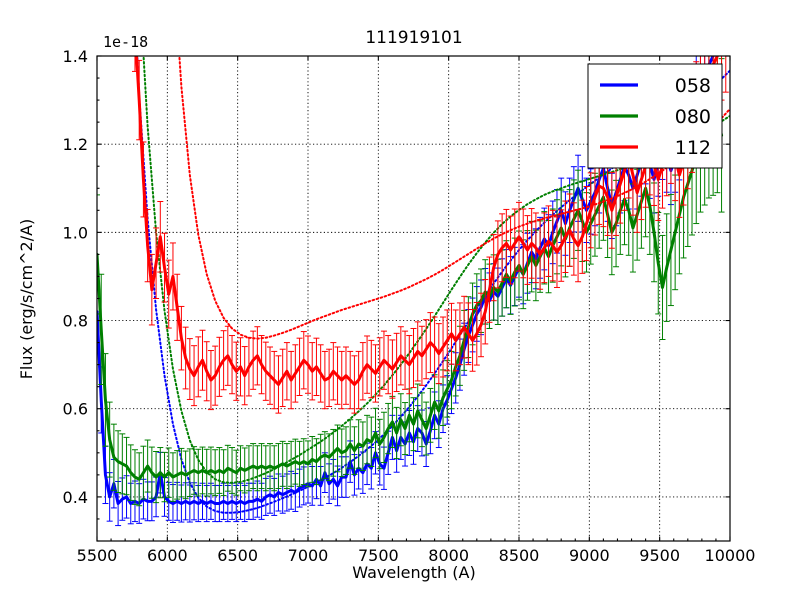 The width and height of the screenshot is (800, 600). I want to click on y-tick-label: 1.0, so click(75, 232).